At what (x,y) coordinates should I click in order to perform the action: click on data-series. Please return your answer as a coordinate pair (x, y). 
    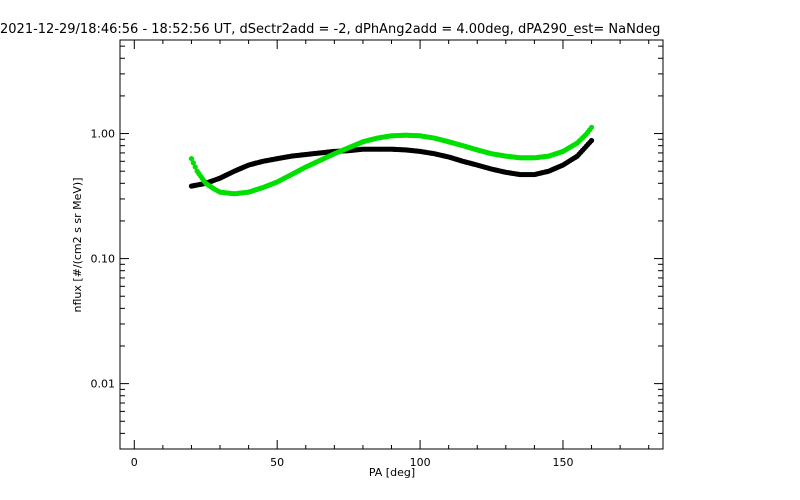
    Looking at the image, I should click on (391, 160).